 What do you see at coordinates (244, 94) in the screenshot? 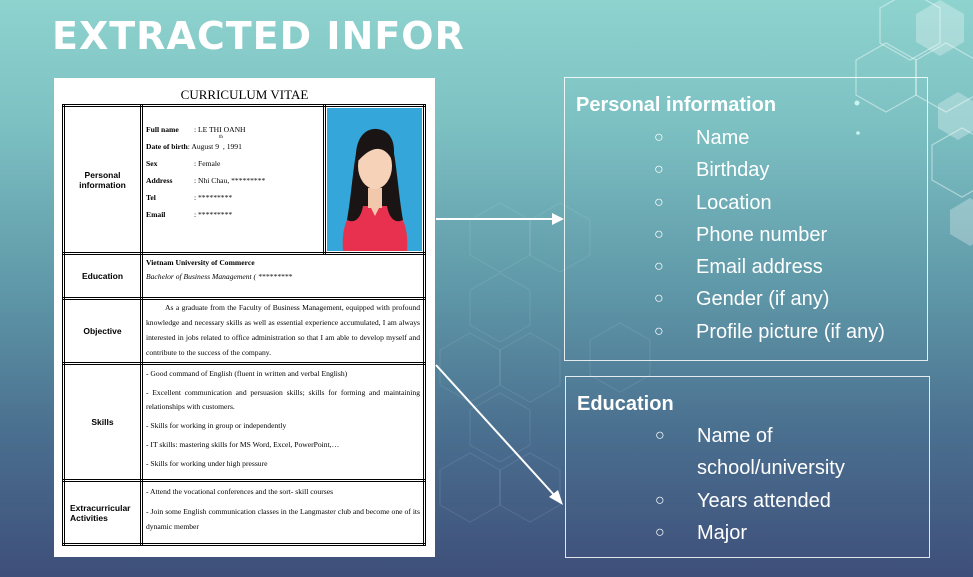
I see `cv-title: CURRICULUM VITAE` at bounding box center [244, 94].